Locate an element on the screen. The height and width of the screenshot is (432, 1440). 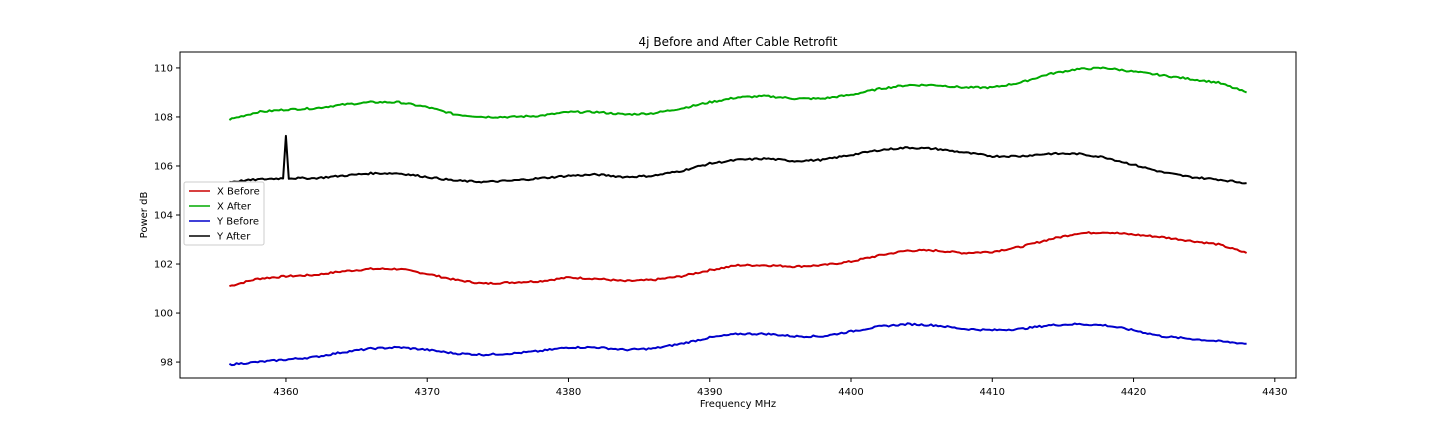
legend-label: X After is located at coordinates (234, 207).